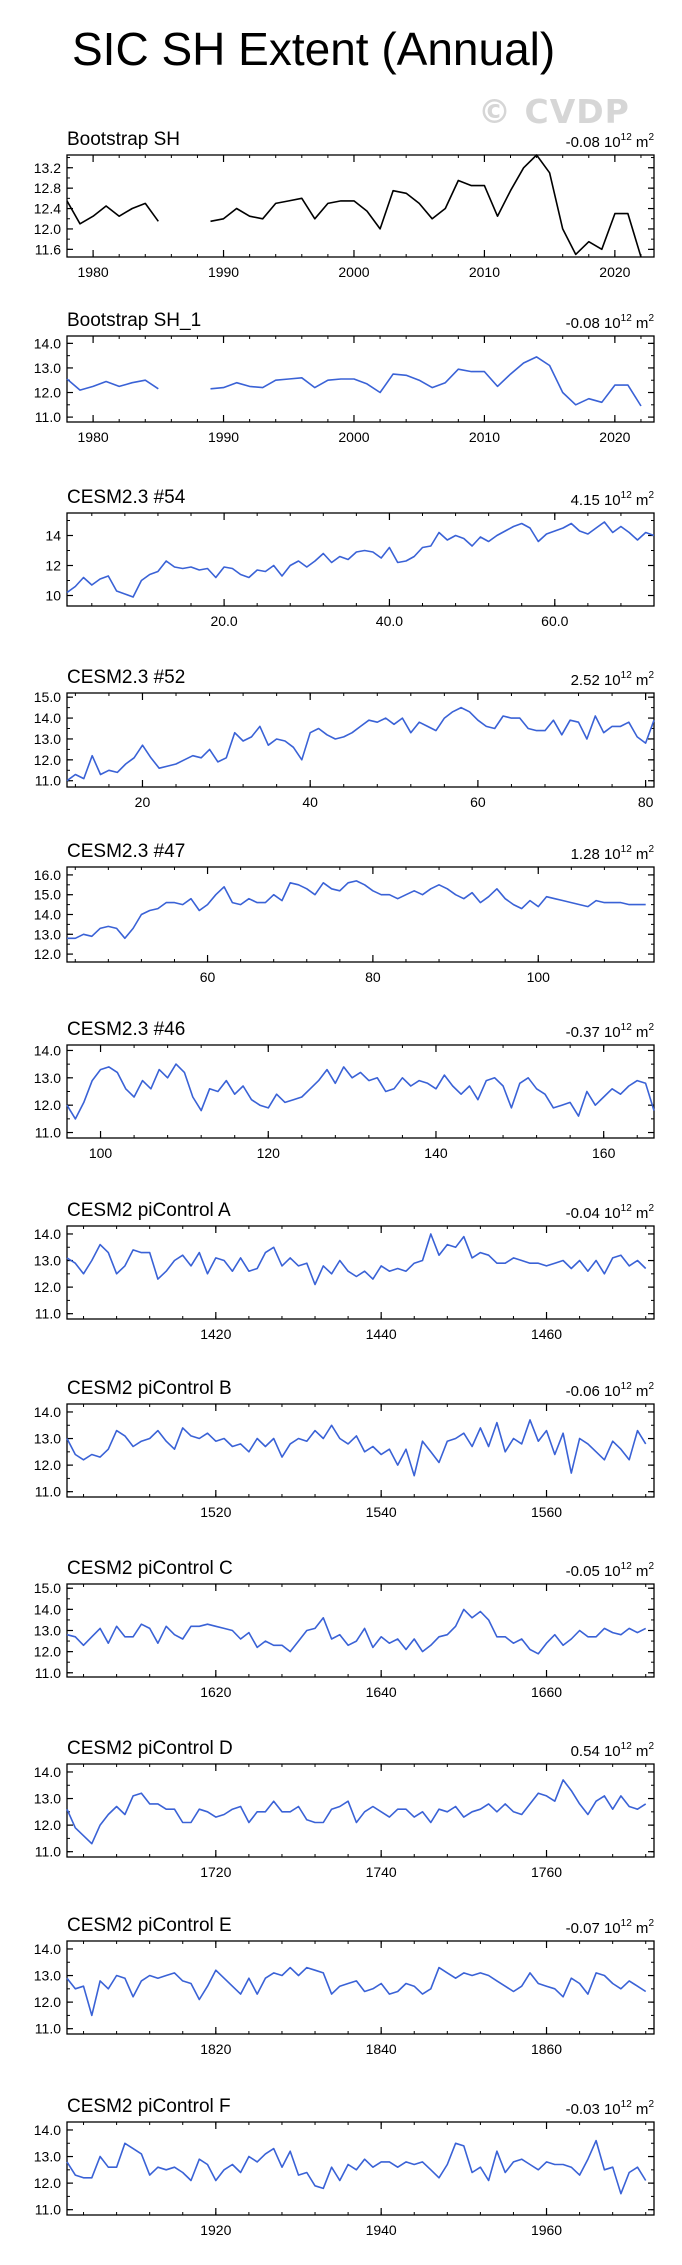 This screenshot has height=2265, width=682. What do you see at coordinates (614, 272) in the screenshot?
I see `x-tick-label: 2020` at bounding box center [614, 272].